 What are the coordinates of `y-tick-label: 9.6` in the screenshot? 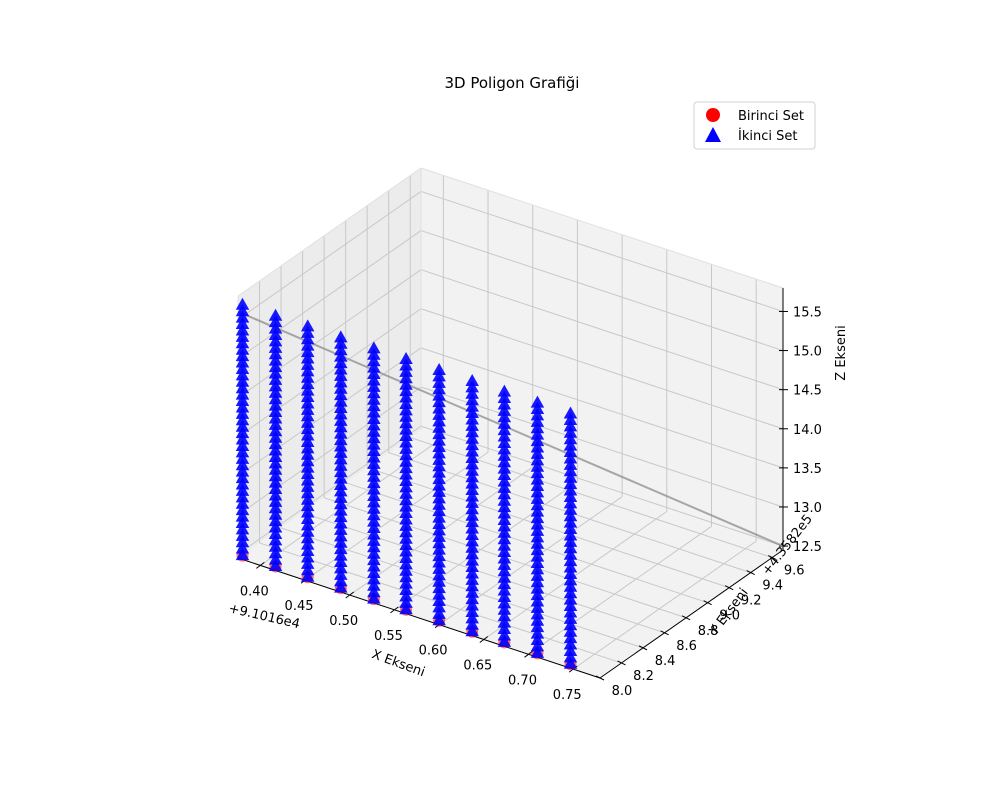 It's located at (794, 571).